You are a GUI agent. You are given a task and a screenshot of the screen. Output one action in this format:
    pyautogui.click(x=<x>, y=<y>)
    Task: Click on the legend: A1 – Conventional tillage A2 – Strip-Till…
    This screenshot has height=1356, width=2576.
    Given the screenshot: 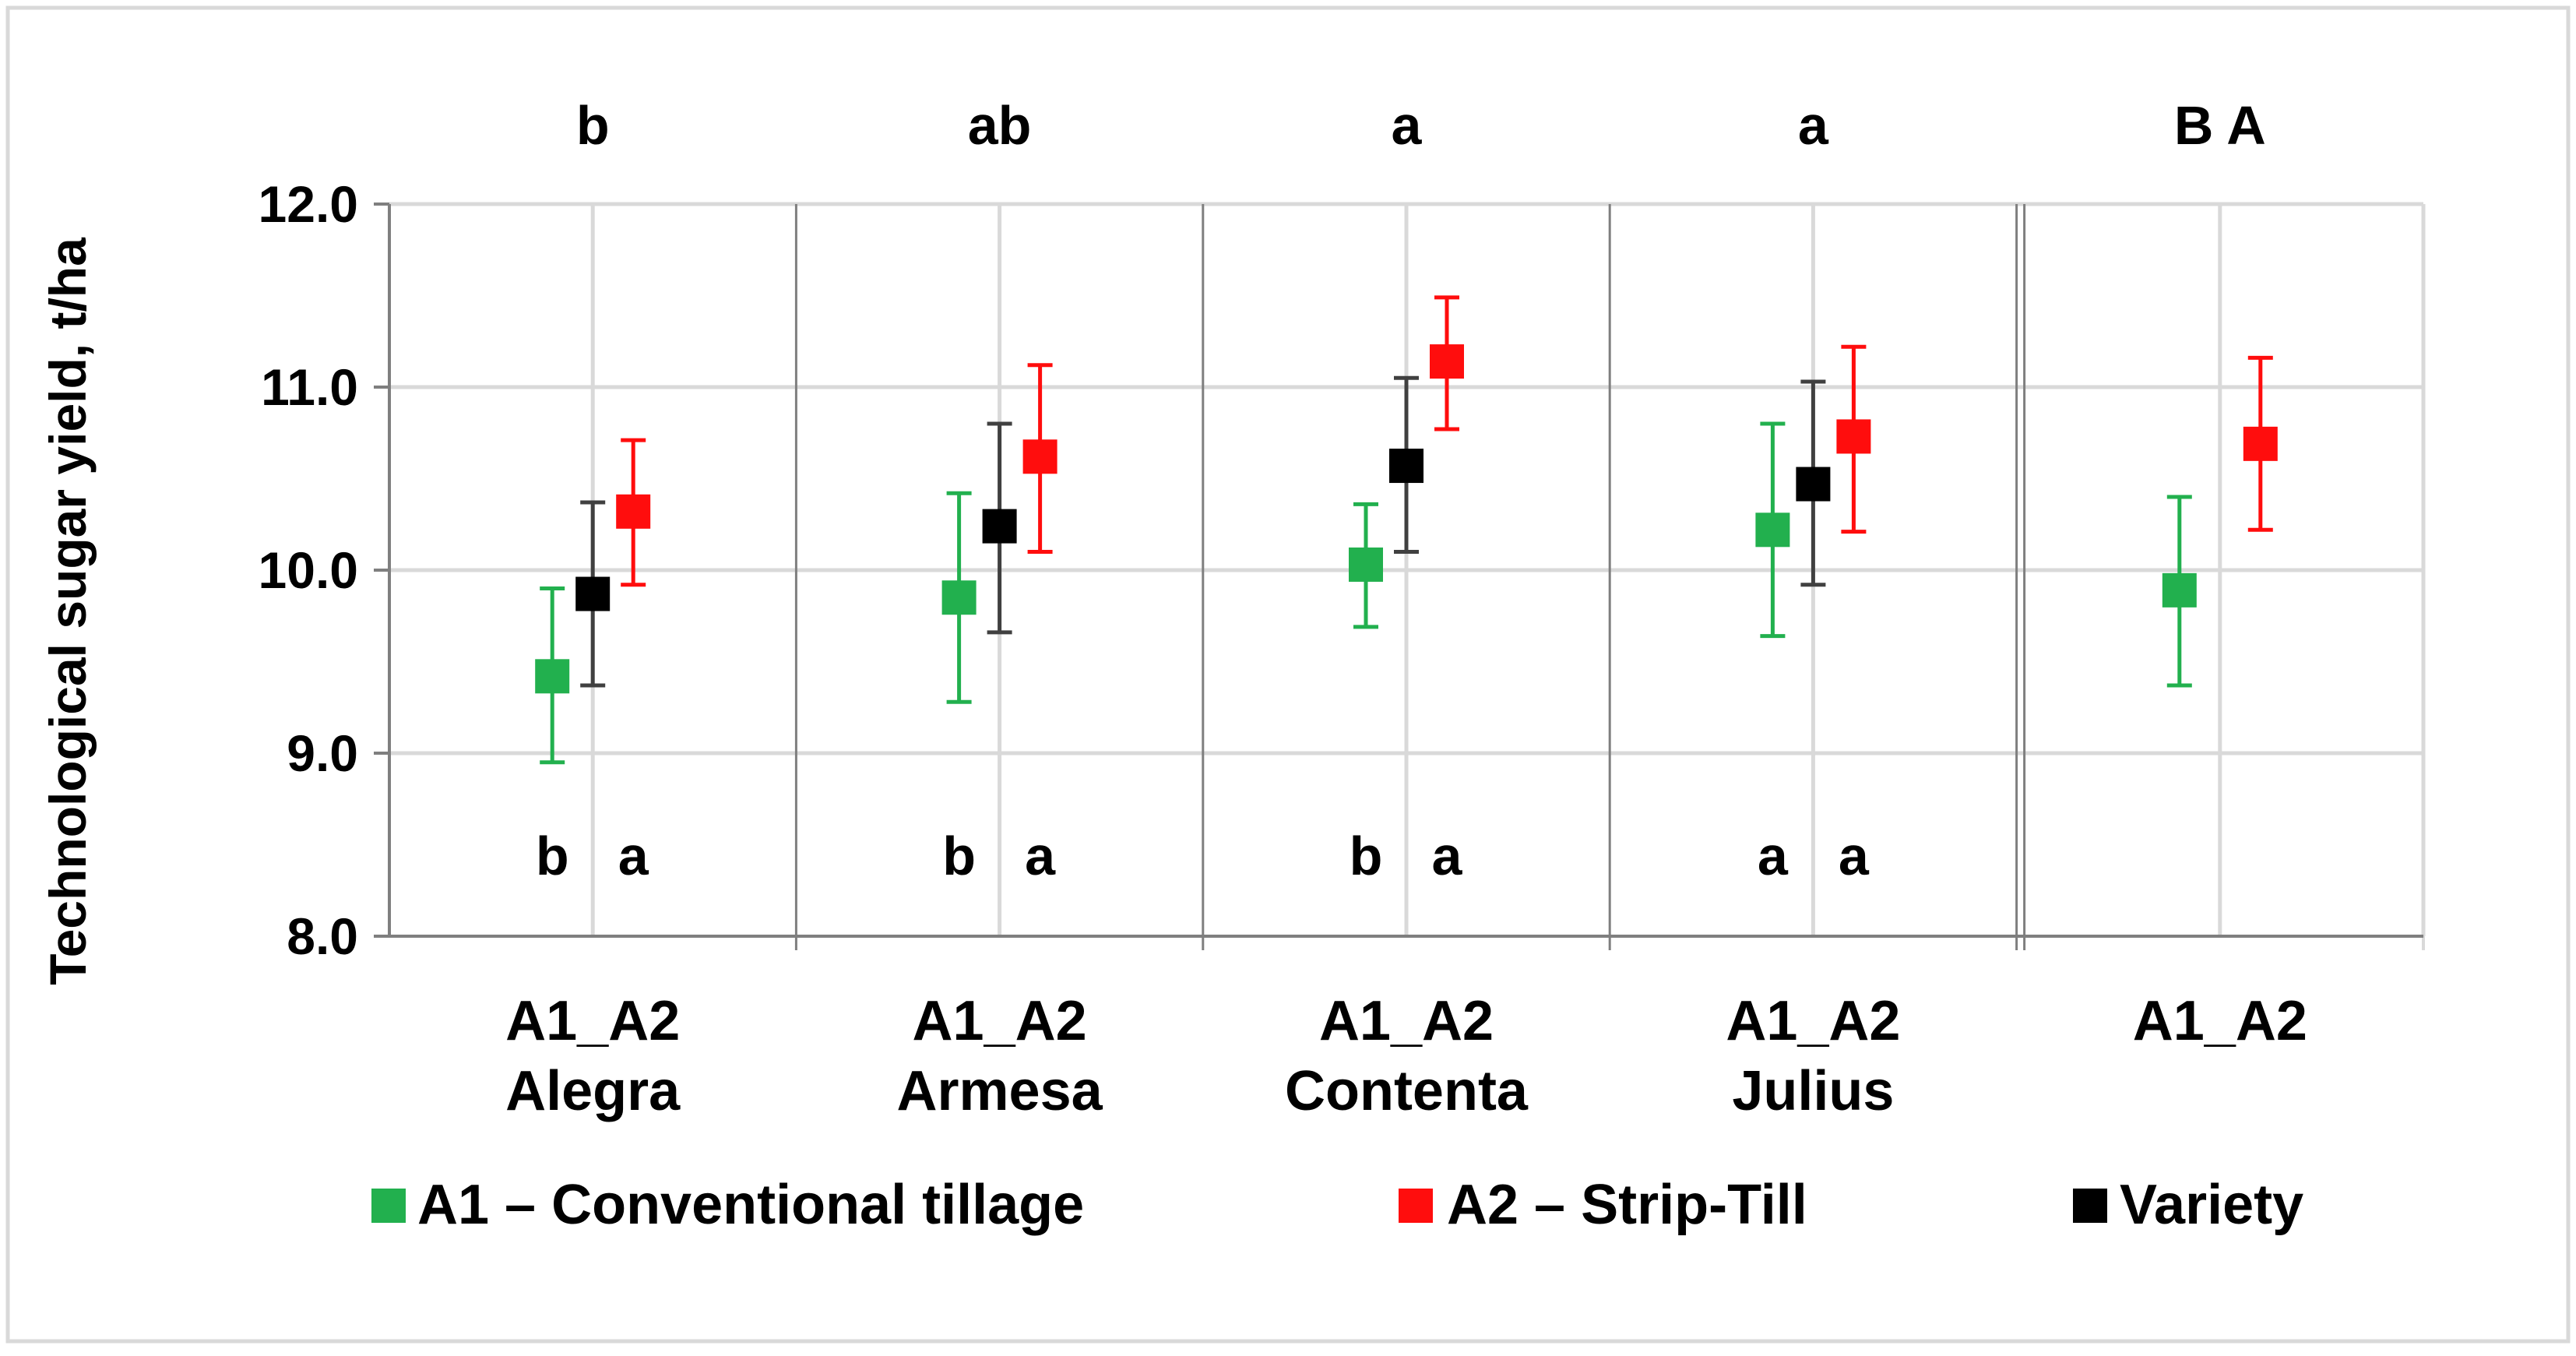 What is the action you would take?
    pyautogui.click(x=1337, y=1205)
    